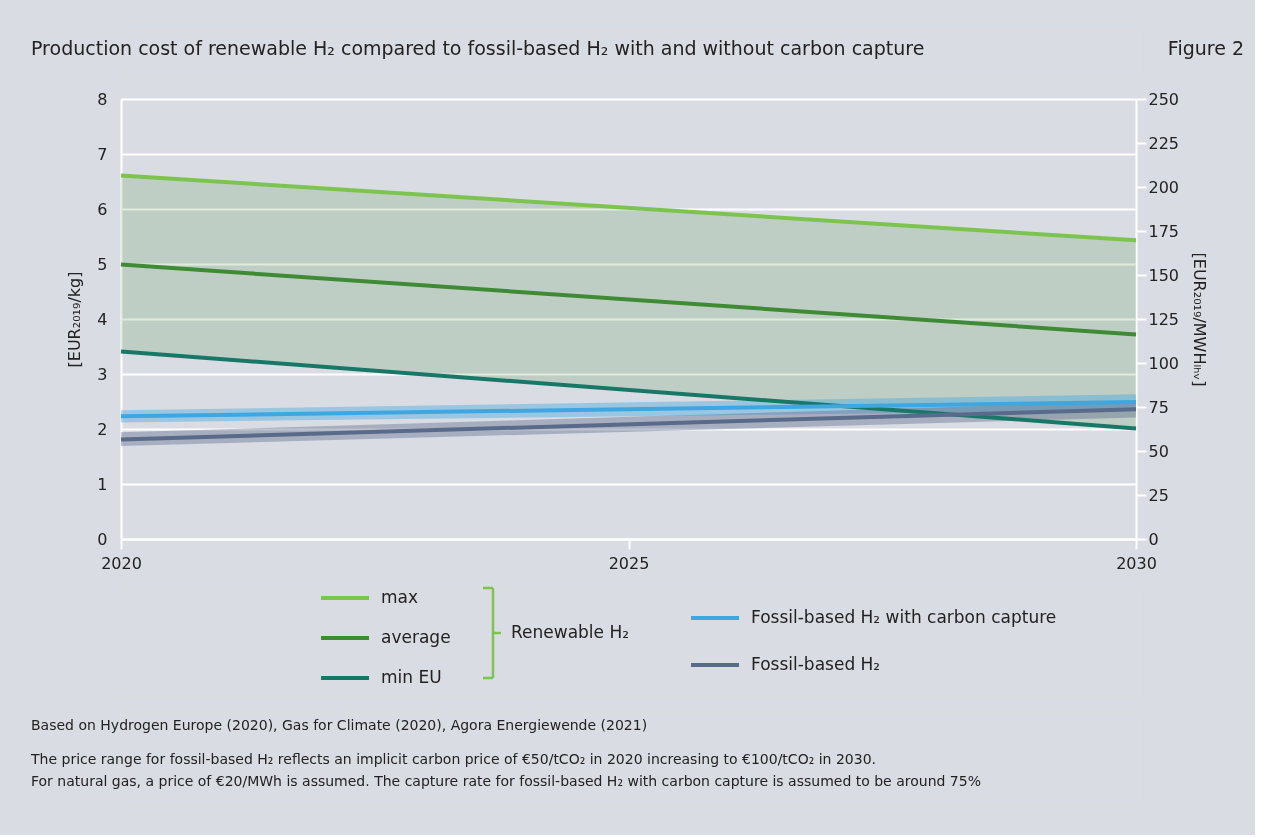  What do you see at coordinates (102, 319) in the screenshot?
I see `y-tick-label: 4` at bounding box center [102, 319].